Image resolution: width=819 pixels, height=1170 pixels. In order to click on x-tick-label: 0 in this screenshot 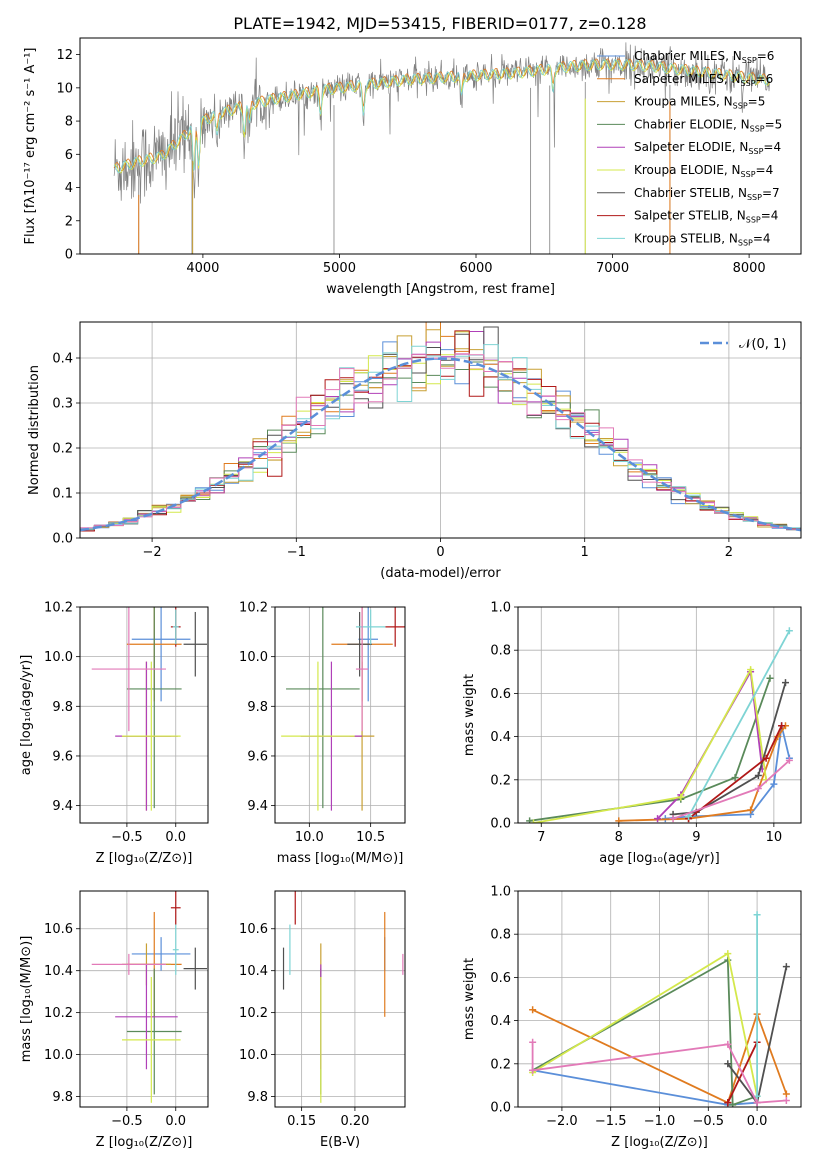, I will do `click(440, 552)`.